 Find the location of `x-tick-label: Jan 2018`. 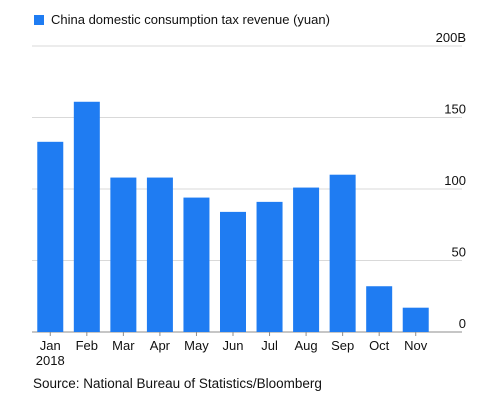

x-tick-label: Jan 2018 is located at coordinates (50, 353).